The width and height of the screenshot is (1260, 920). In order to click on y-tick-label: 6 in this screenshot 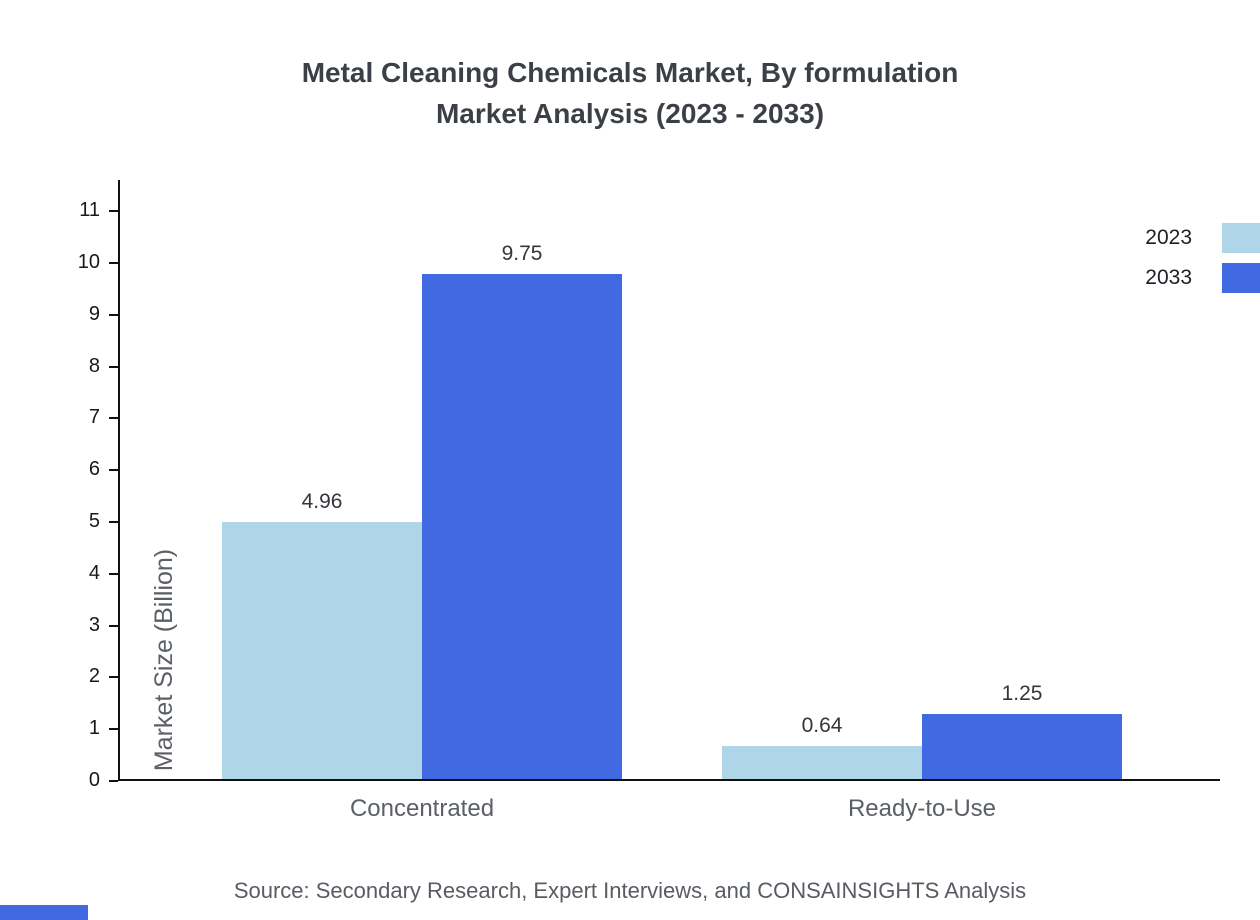, I will do `click(94, 469)`.